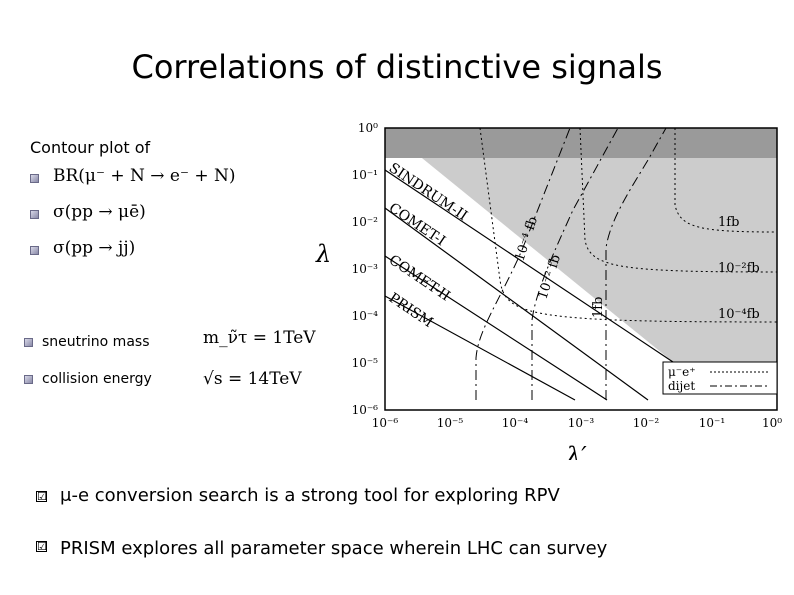 This screenshot has width=794, height=595. Describe the element at coordinates (581, 423) in the screenshot. I see `x-tick-label: 10⁻³` at that location.